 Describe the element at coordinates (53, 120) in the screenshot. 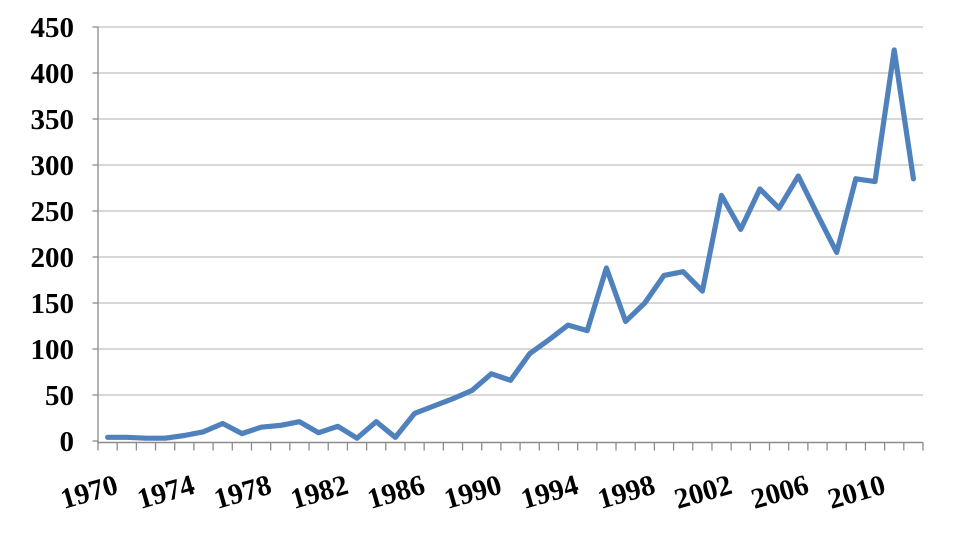

I see `y-tick-label: 350` at that location.